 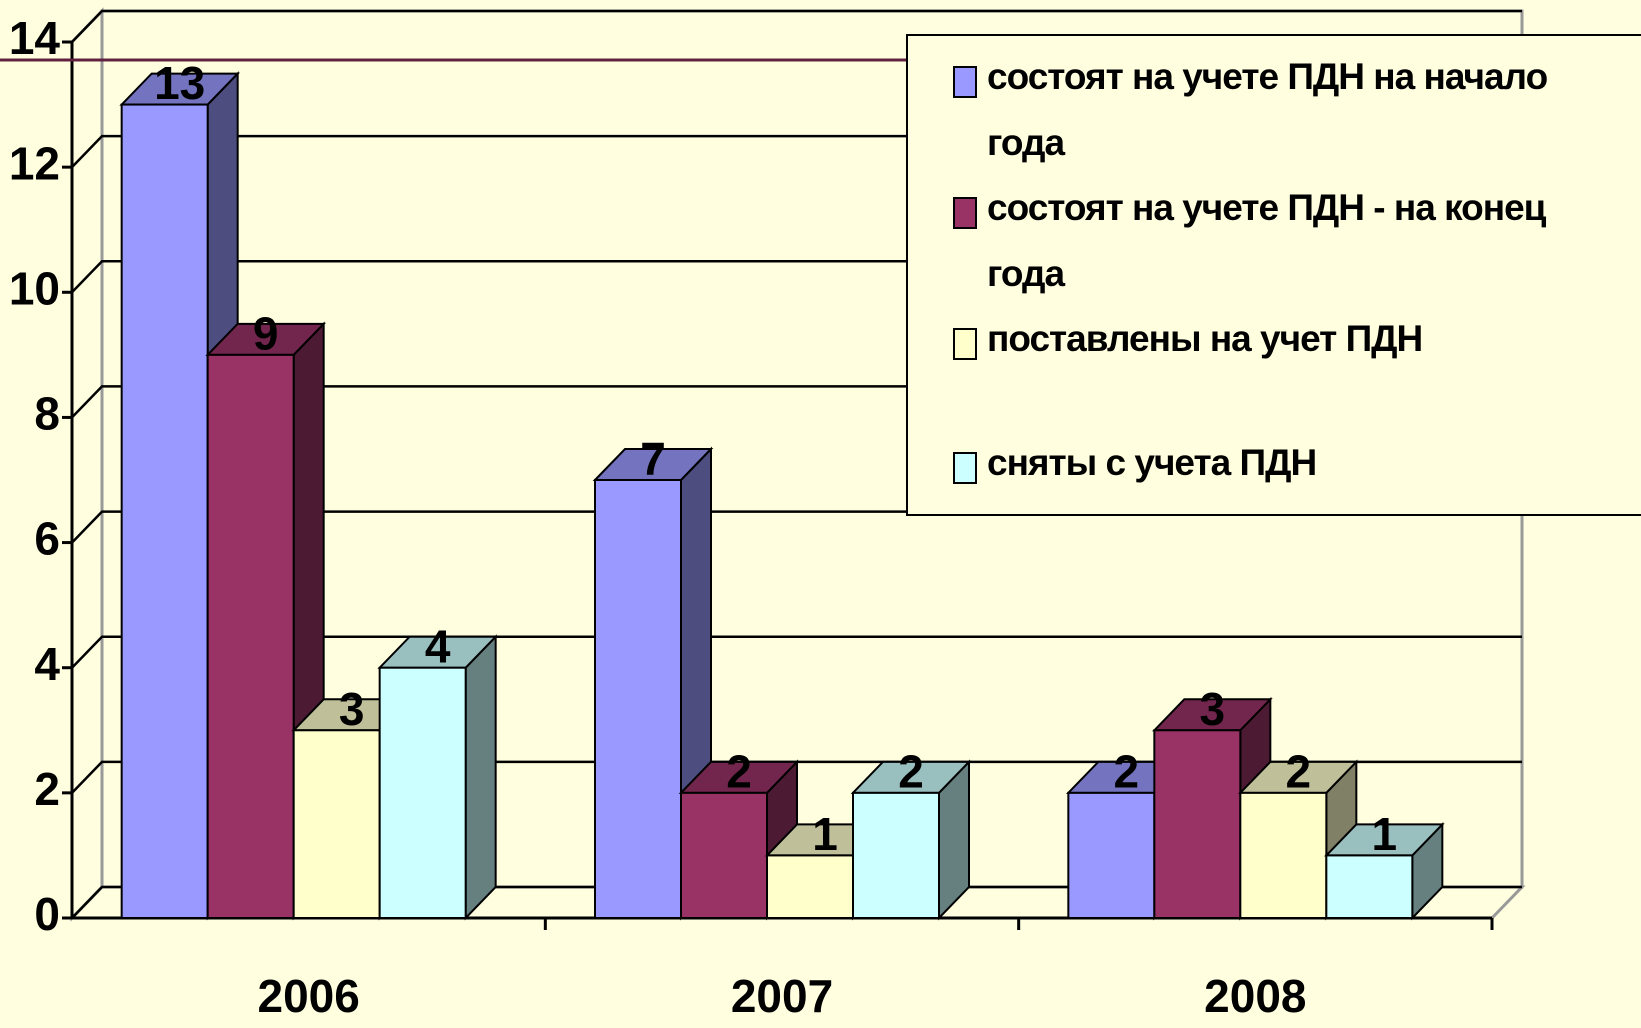 What do you see at coordinates (87, 464) in the screenshot?
I see `side-wall` at bounding box center [87, 464].